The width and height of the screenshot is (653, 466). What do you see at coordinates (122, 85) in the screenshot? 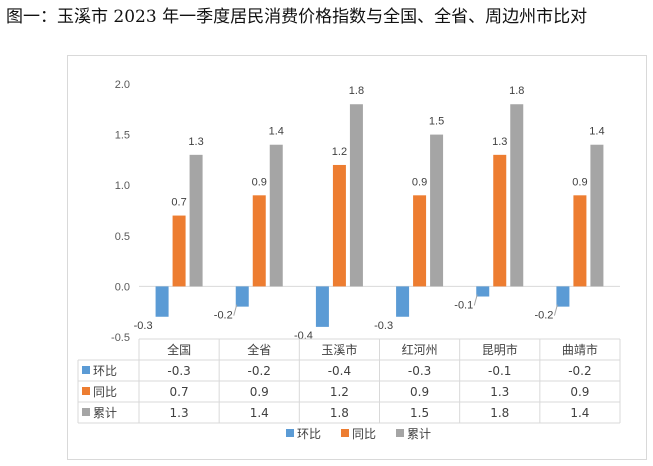
I see `y-tick-label: 2.0` at bounding box center [122, 85].